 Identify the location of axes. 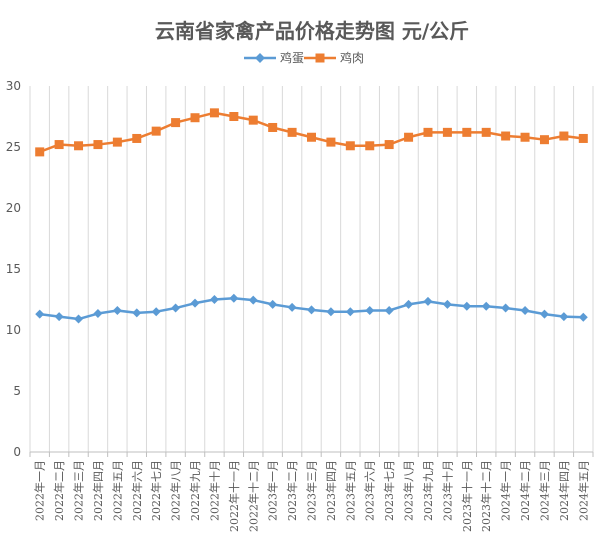
(311, 454).